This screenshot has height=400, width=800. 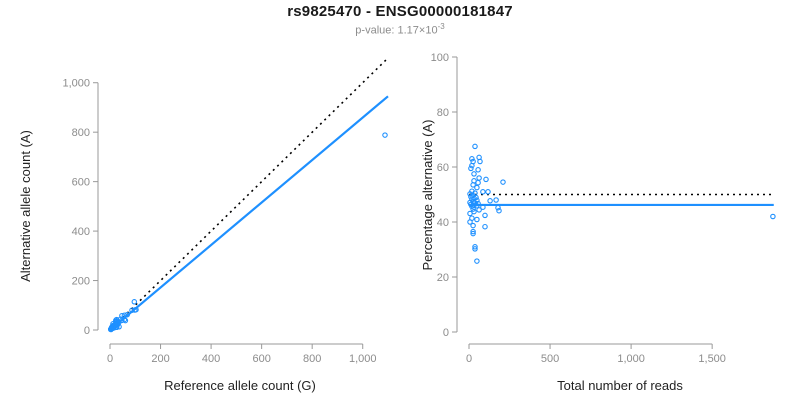 What do you see at coordinates (211, 359) in the screenshot?
I see `x-tick-label: 400` at bounding box center [211, 359].